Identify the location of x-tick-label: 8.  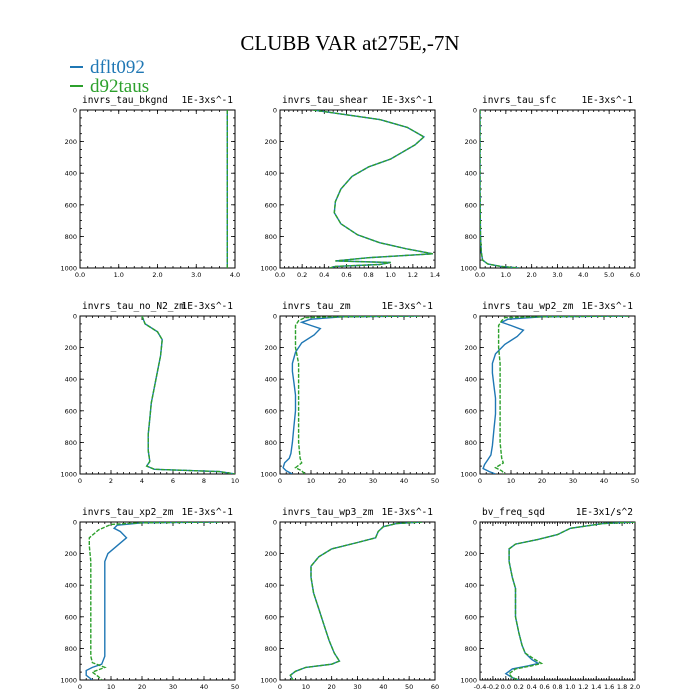
(204, 481).